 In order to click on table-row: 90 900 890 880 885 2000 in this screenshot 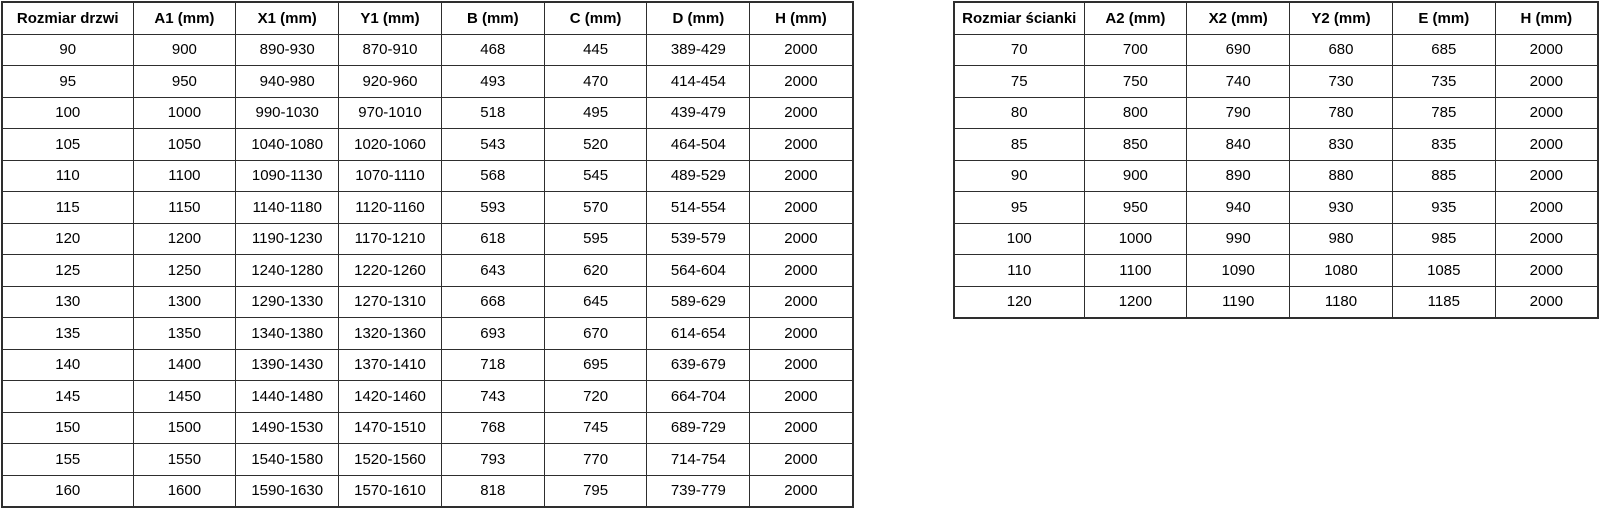, I will do `click(1276, 175)`.